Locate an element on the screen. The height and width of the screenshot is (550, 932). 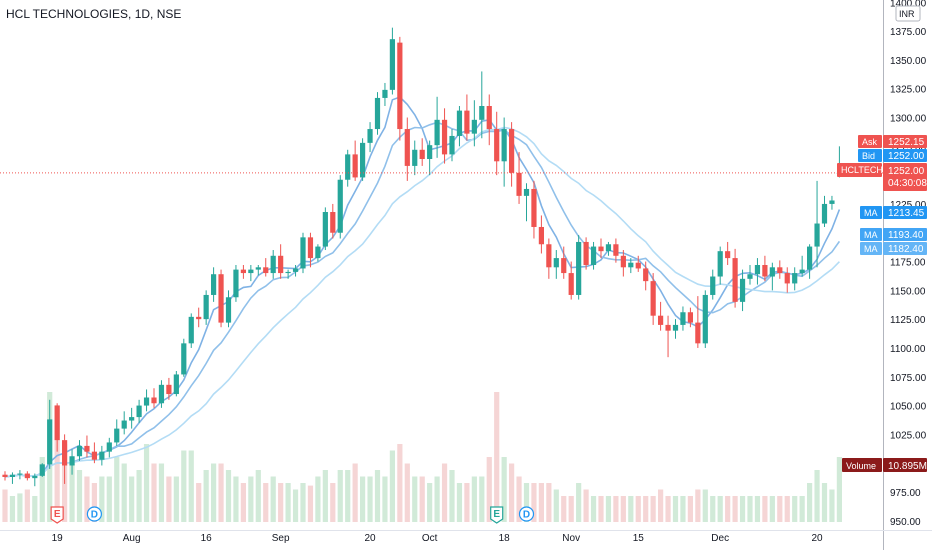
price-tick-label: 1050.00 is located at coordinates (908, 407).